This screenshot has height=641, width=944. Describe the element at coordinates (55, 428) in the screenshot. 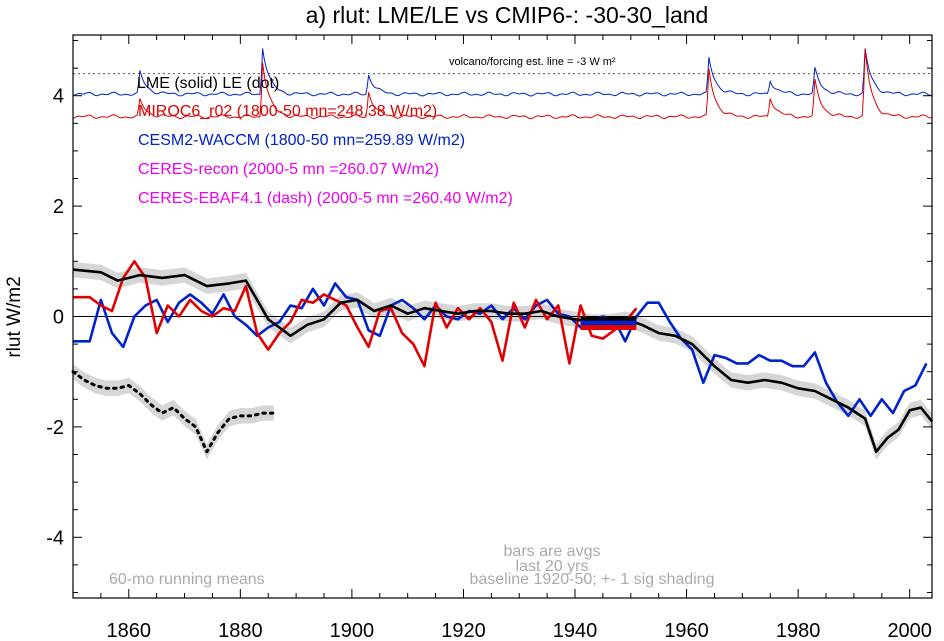

I see `y-tick-label: -2` at that location.